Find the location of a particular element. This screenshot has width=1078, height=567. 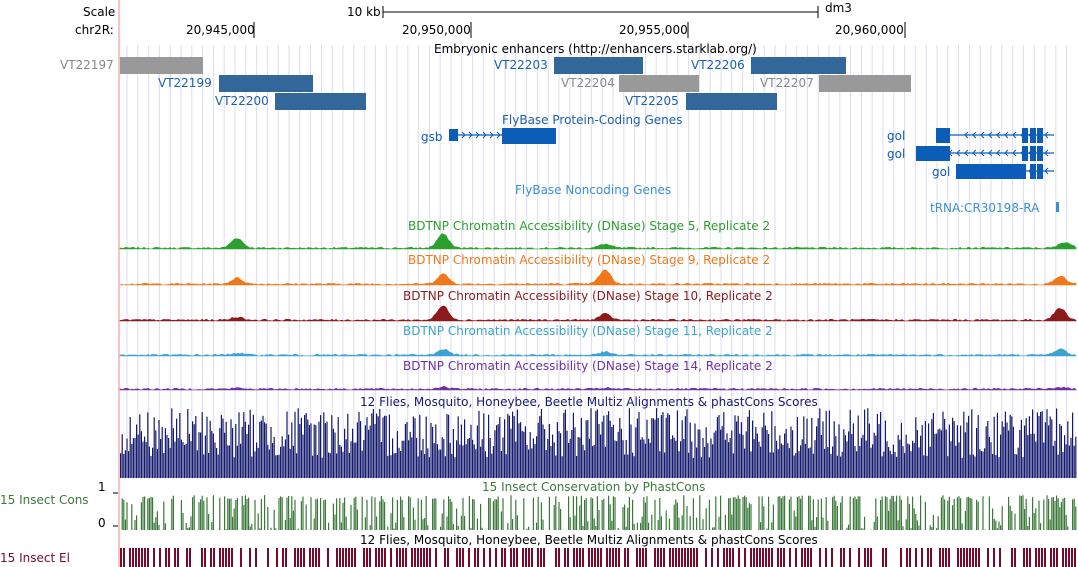

phastcons-side-label: 15 Insect Cons is located at coordinates (44, 500).